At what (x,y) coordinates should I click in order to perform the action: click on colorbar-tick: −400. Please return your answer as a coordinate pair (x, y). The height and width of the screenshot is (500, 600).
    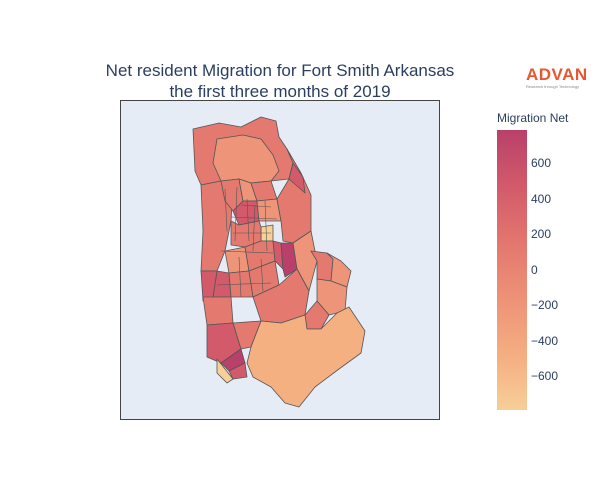
    Looking at the image, I should click on (545, 341).